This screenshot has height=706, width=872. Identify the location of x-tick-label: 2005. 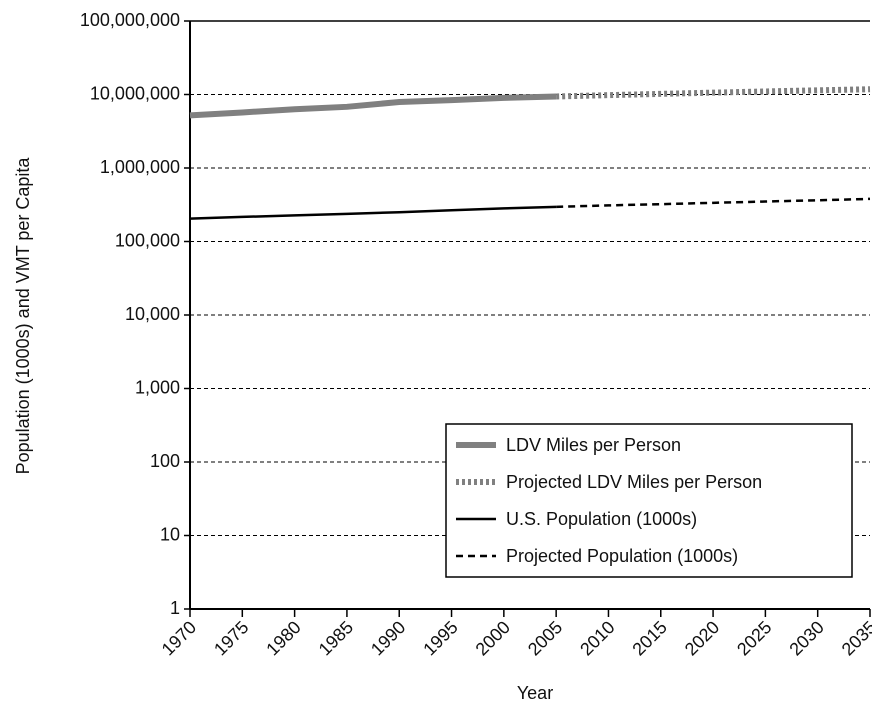
(545, 638).